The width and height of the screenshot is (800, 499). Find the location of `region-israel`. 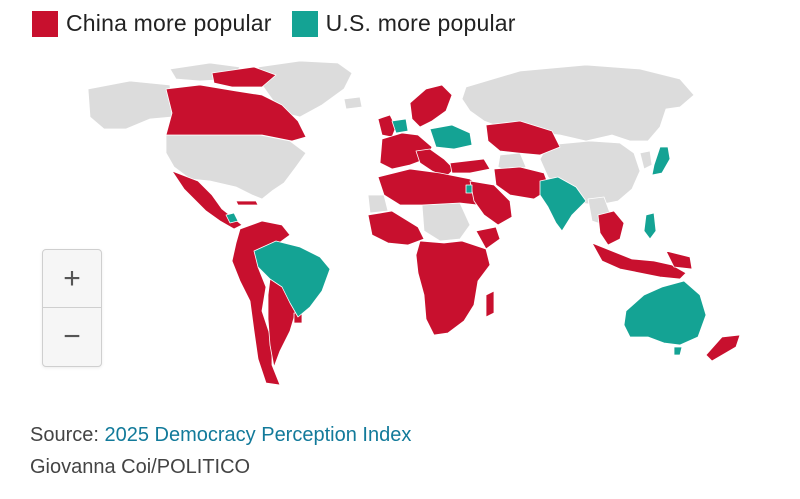

region-israel is located at coordinates (469, 189).